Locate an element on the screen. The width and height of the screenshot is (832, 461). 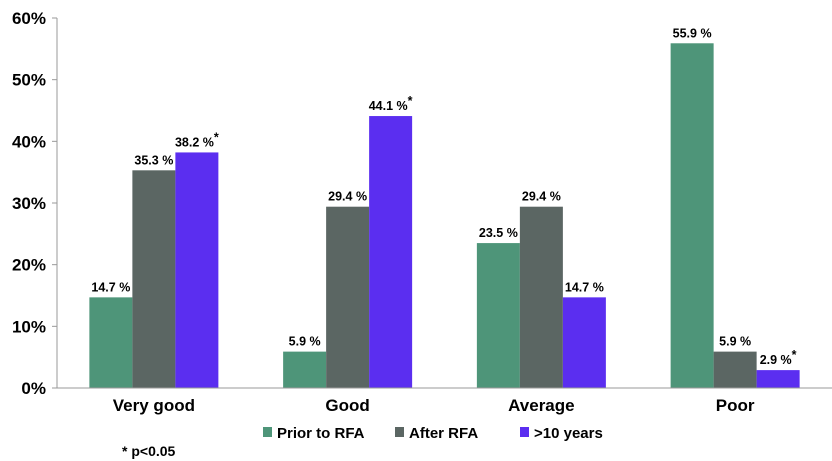
y-tick-label: 20% is located at coordinates (29, 265).